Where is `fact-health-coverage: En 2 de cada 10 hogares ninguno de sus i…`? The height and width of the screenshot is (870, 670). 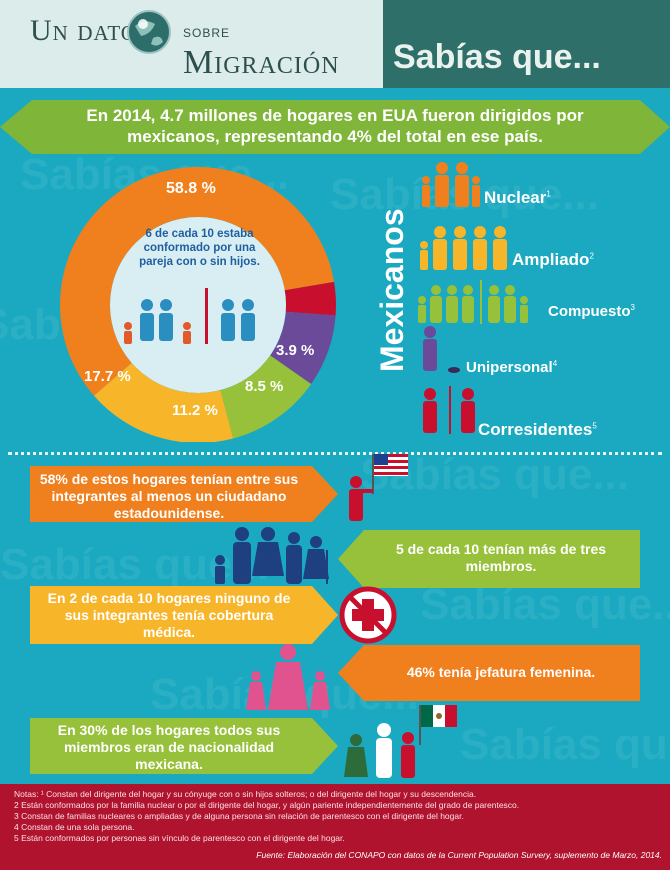
fact-health-coverage: En 2 de cada 10 hogares ninguno de sus i… is located at coordinates (169, 615).